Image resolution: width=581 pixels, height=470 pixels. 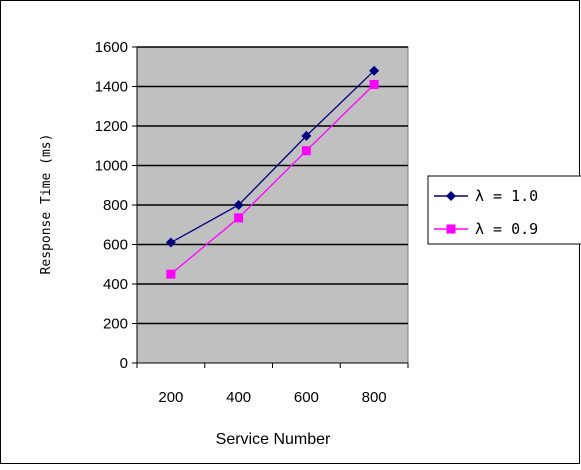 What do you see at coordinates (115, 245) in the screenshot?
I see `y-tick-label: 600` at bounding box center [115, 245].